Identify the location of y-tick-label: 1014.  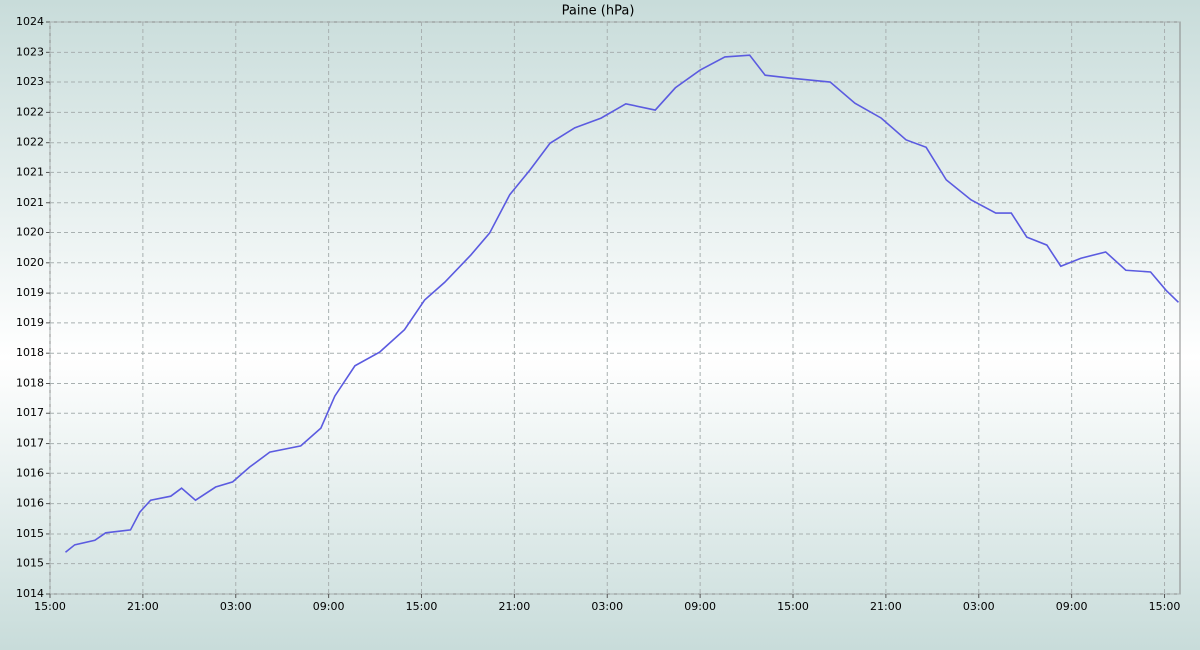
(30, 593).